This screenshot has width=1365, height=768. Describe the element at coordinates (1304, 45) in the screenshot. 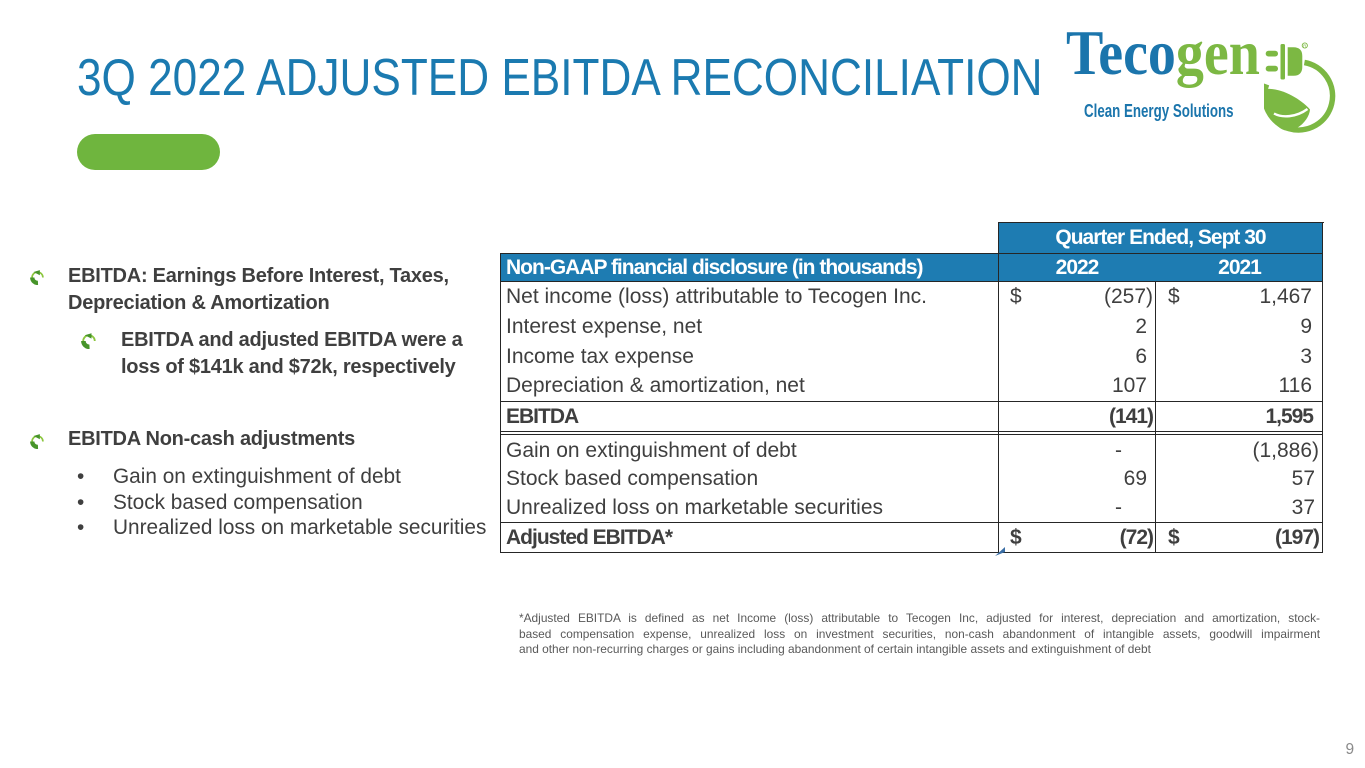

I see `svg-text: R` at that location.